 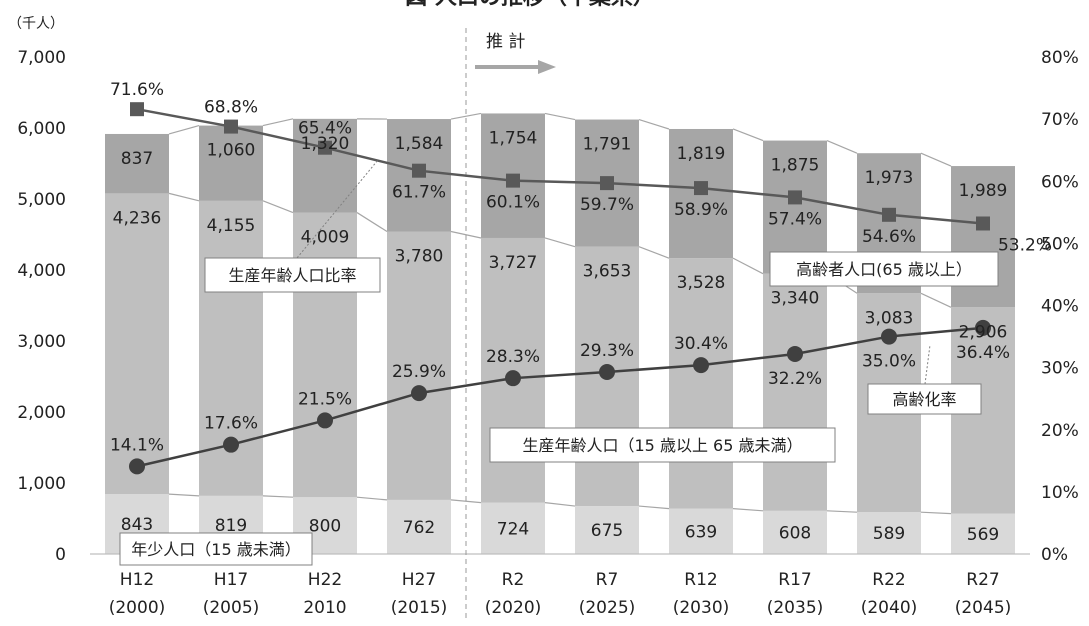 I want to click on bar-value-label: 608, so click(x=795, y=533).